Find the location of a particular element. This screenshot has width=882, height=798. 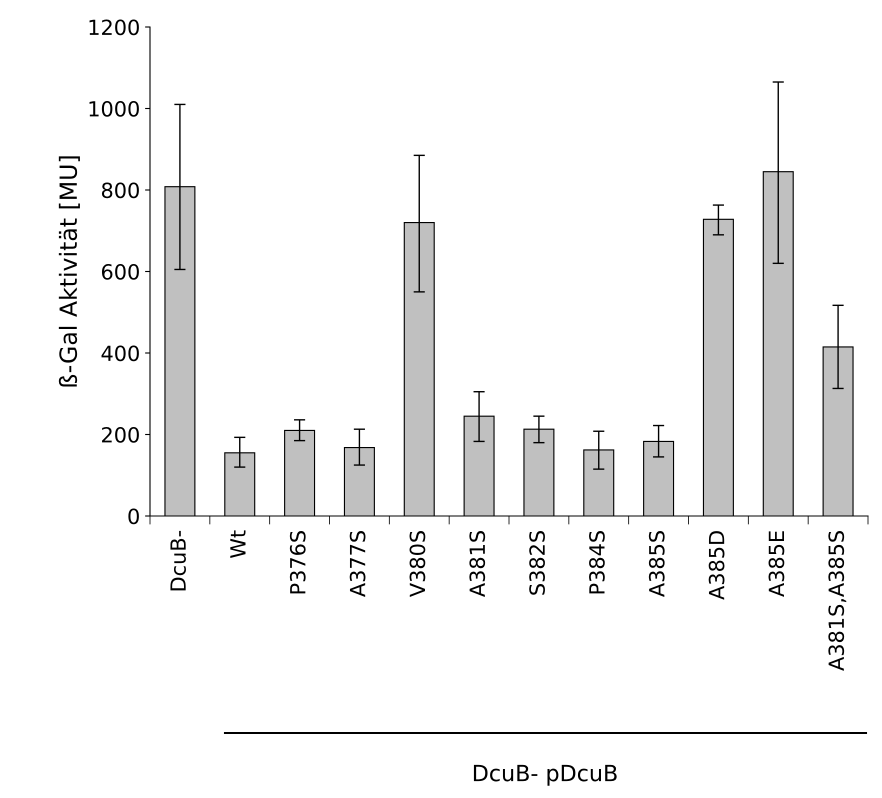

x-tick-label: A381S is located at coordinates (477, 564).